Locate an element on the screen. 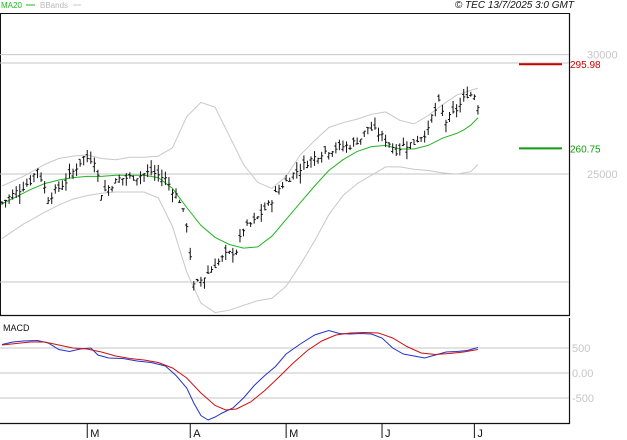  month-tick-label: A is located at coordinates (197, 434).